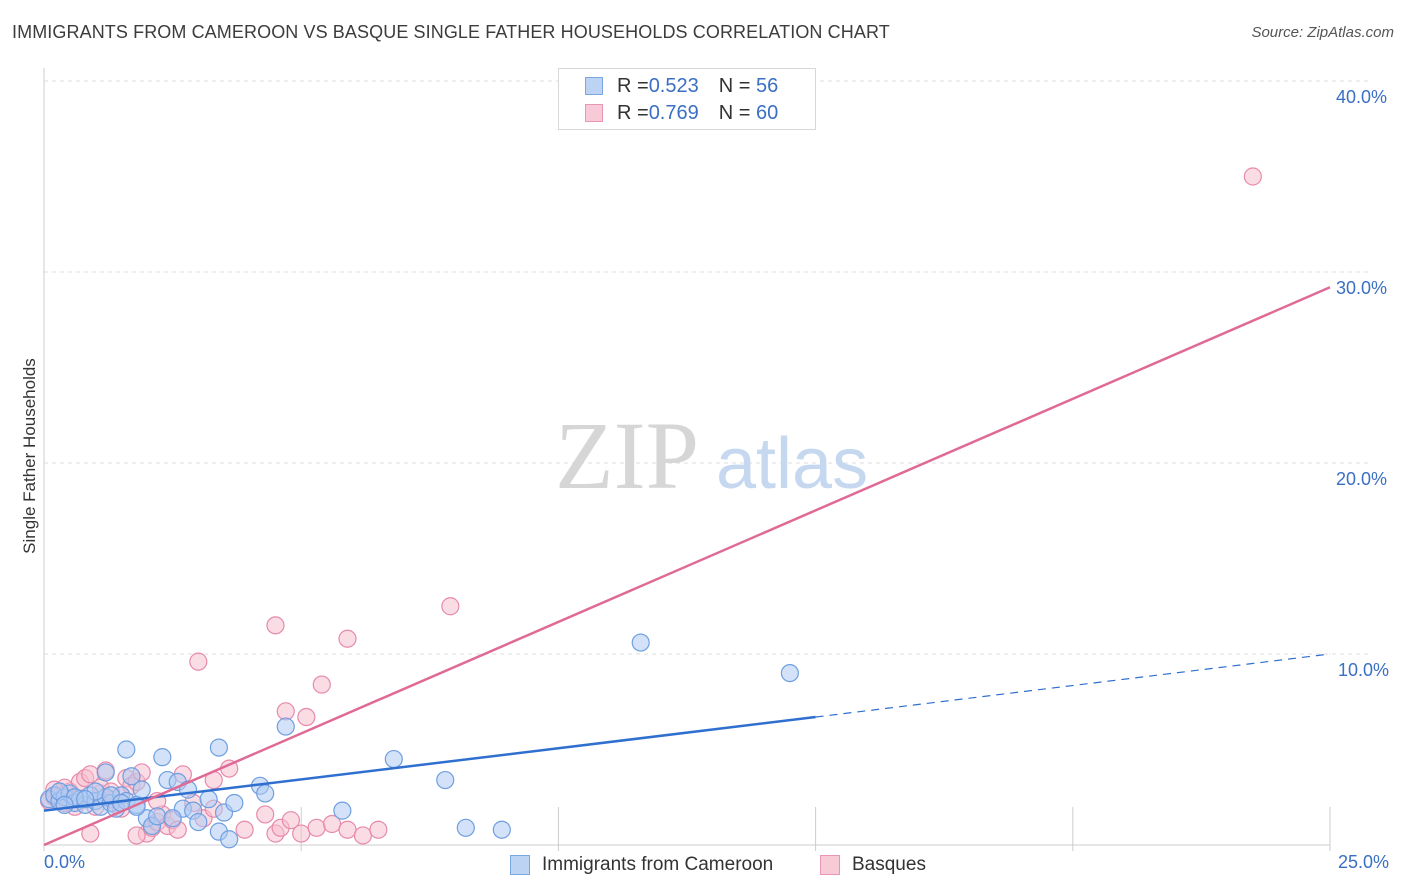  What do you see at coordinates (1322, 32) in the screenshot?
I see `source-label: Source: ZipAtlas.com` at bounding box center [1322, 32].